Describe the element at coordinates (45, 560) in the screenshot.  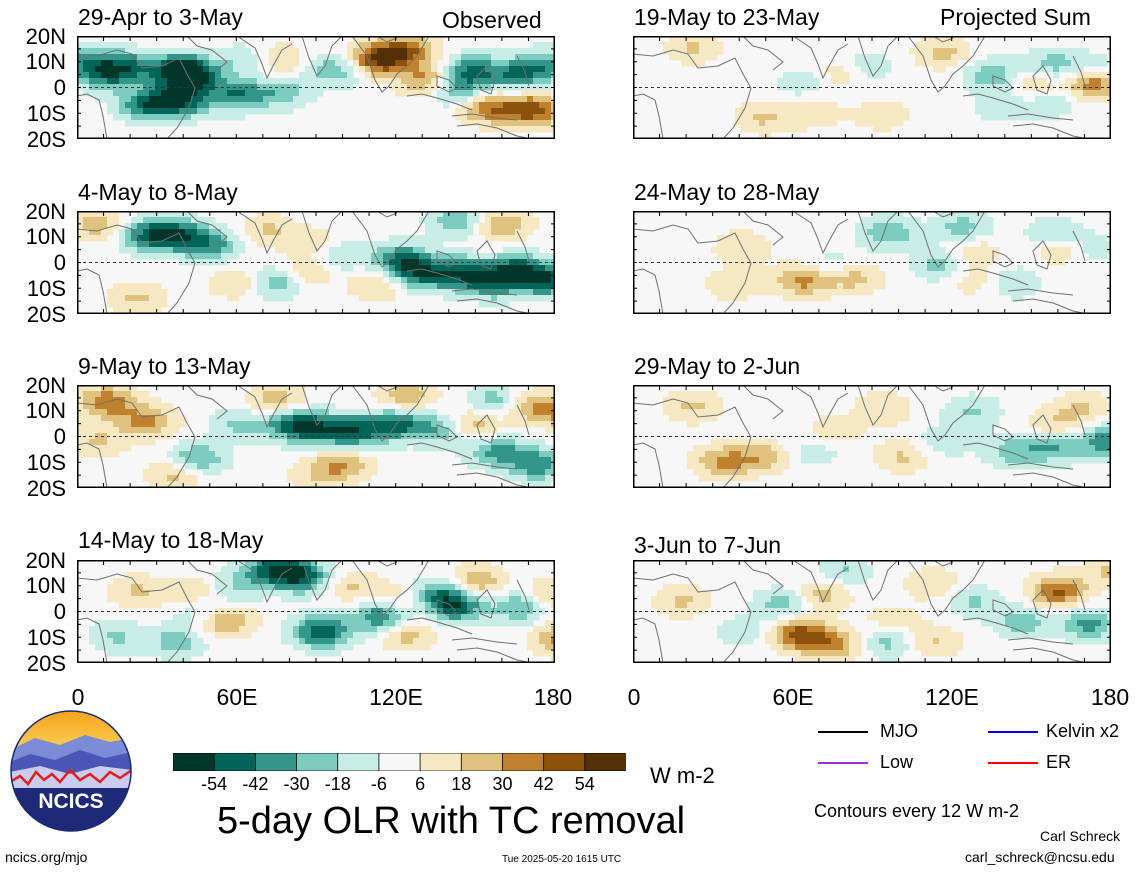
I see `lat-label-20n-row4: 20N` at that location.